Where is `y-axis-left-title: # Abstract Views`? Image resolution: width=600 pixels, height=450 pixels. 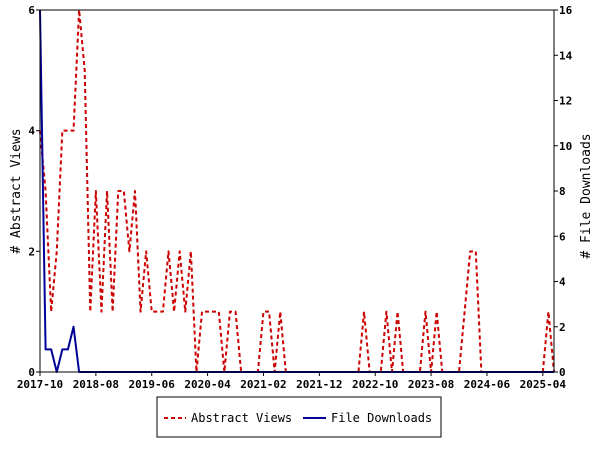 y-axis-left-title: # Abstract Views is located at coordinates (16, 190).